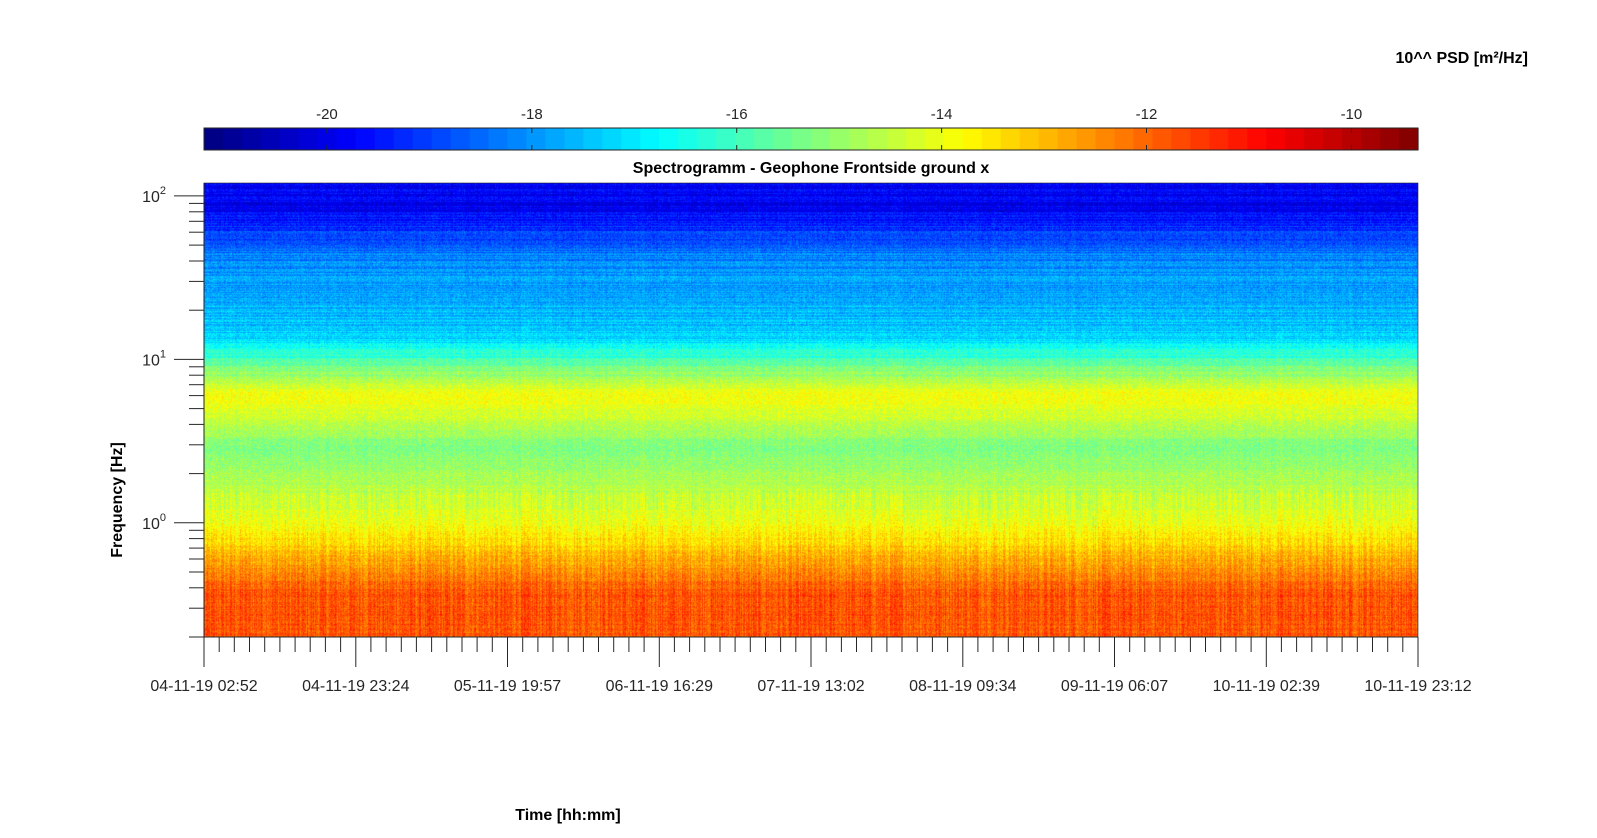  What do you see at coordinates (1462, 58) in the screenshot?
I see `colorbar-label: 10^^ PSD [m²/Hz]` at bounding box center [1462, 58].